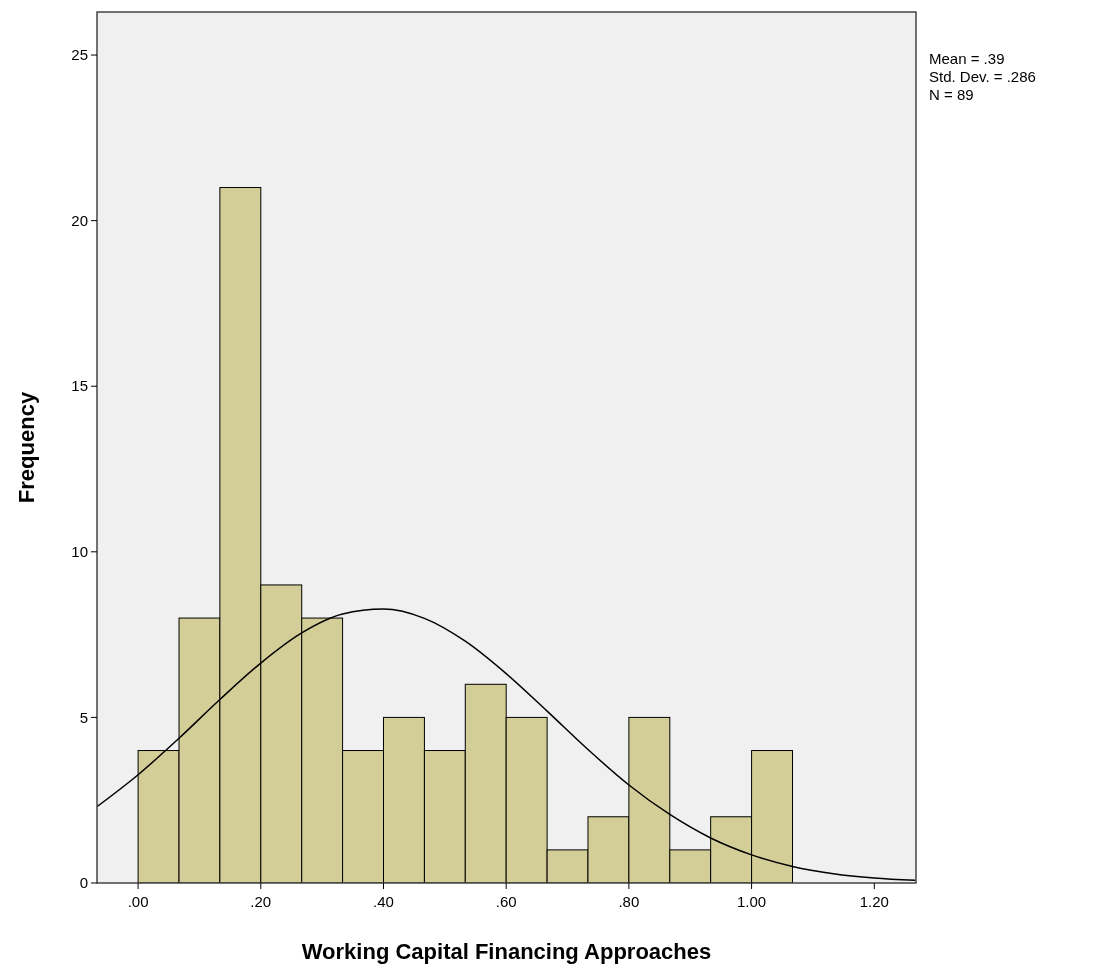 This screenshot has width=1095, height=976. I want to click on y-tick-label: 0, so click(83, 883).